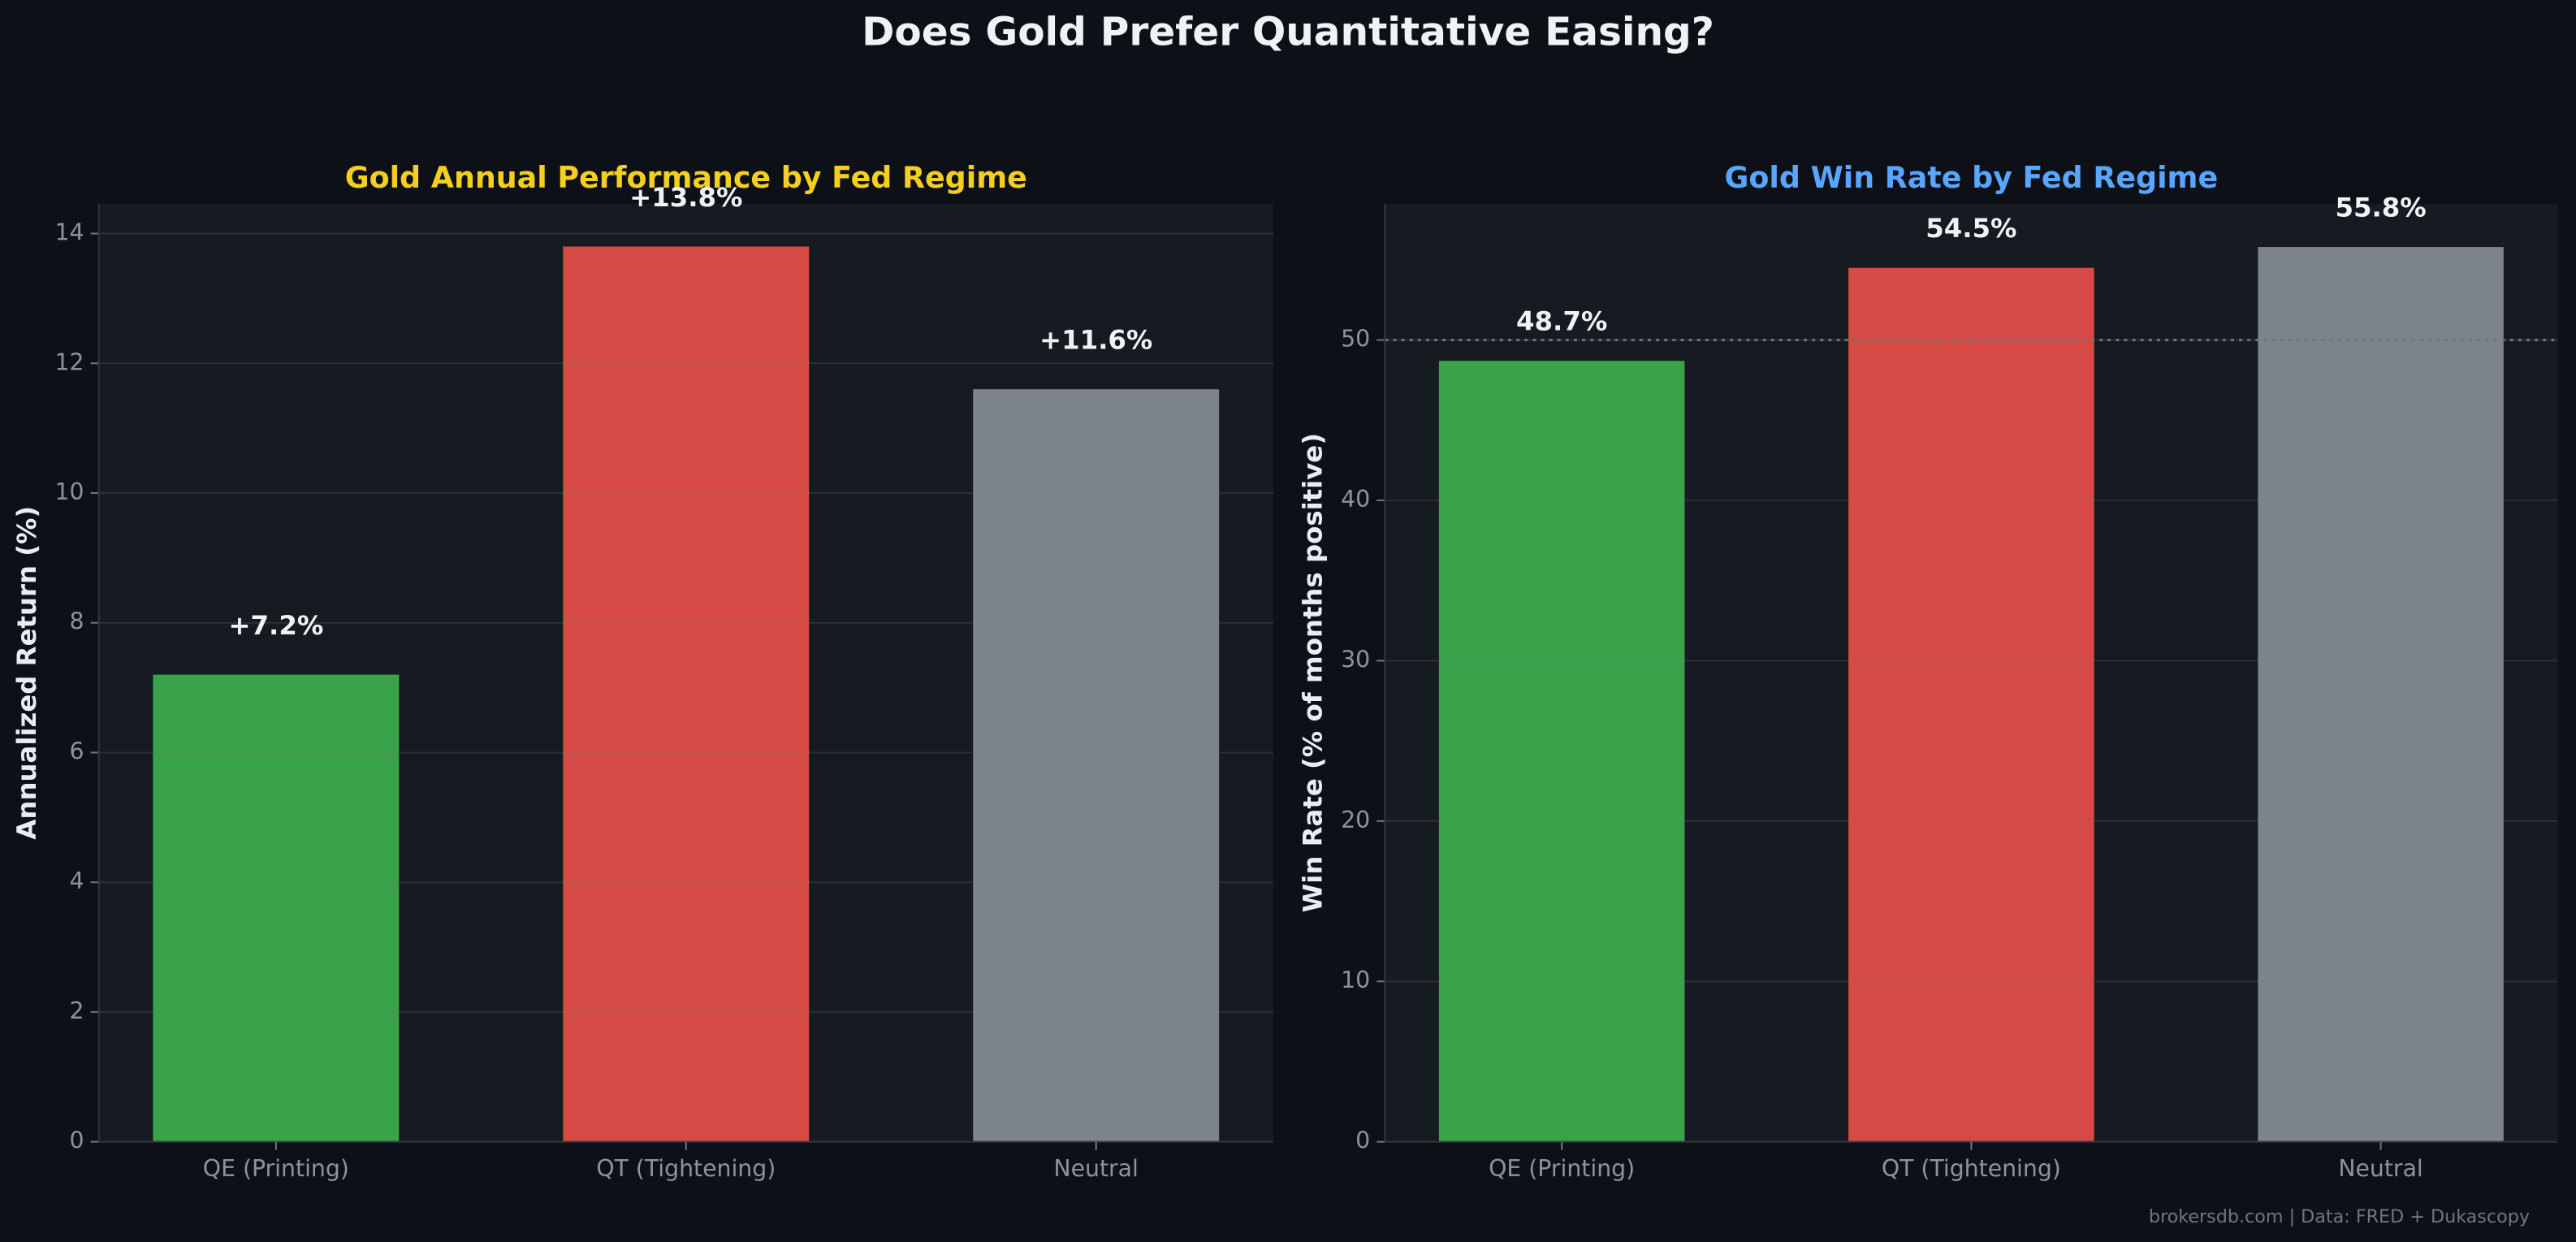 This screenshot has width=2576, height=1242. I want to click on value-label: 55.8%, so click(2381, 208).